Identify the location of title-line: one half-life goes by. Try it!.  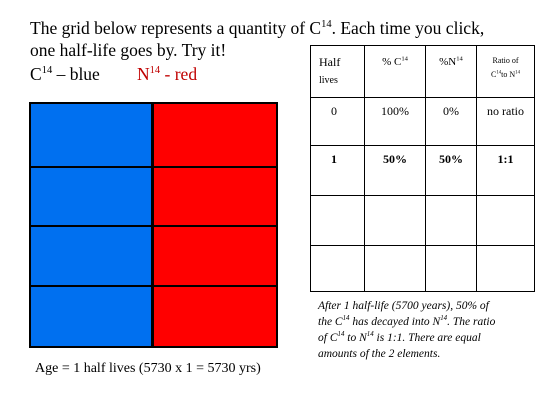
(128, 50).